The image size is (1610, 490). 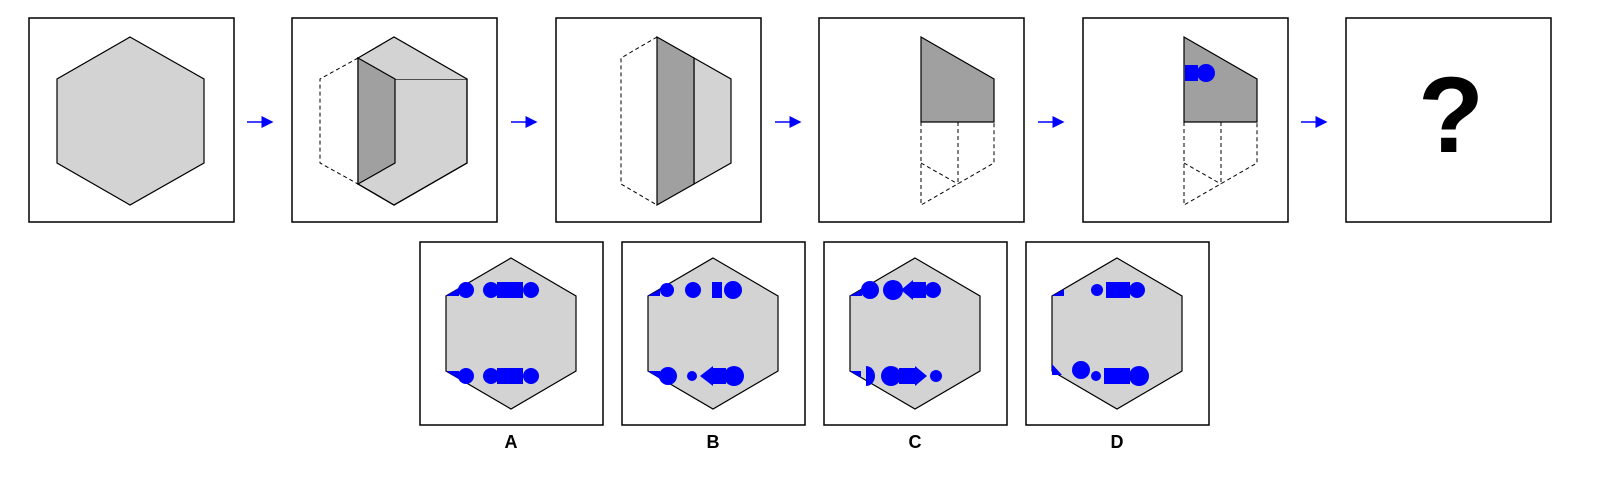 What do you see at coordinates (1185, 120) in the screenshot?
I see `step-5-frame` at bounding box center [1185, 120].